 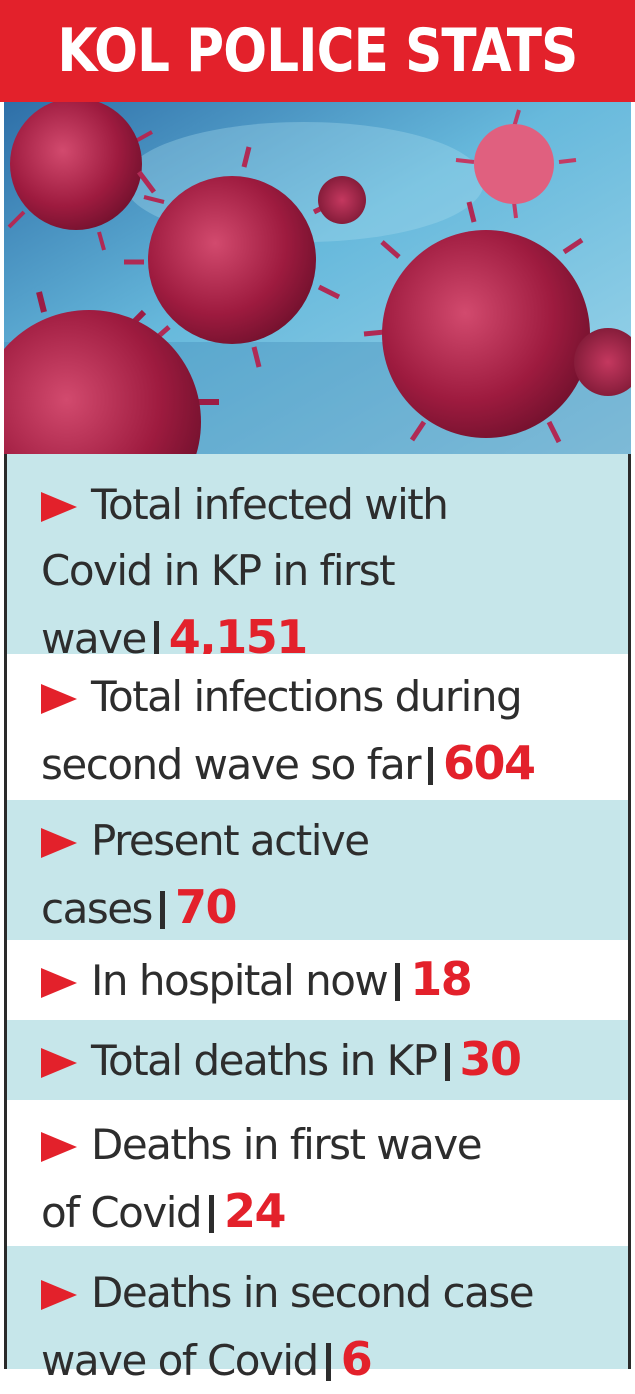 I want to click on stat-value: 24, so click(x=255, y=1211).